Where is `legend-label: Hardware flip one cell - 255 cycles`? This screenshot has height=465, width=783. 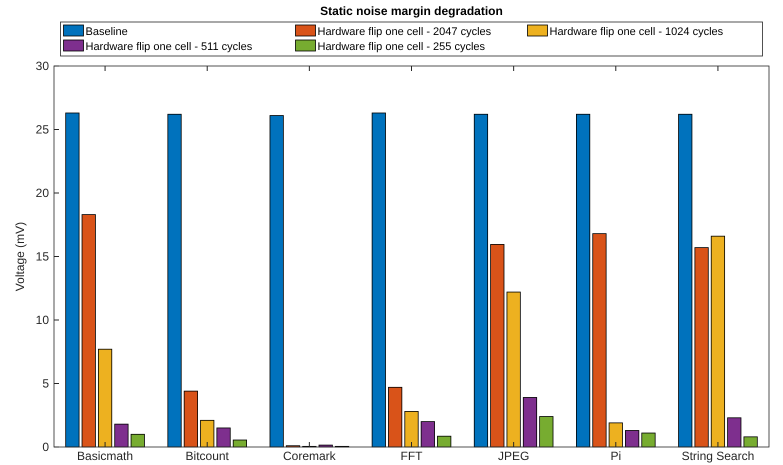 legend-label: Hardware flip one cell - 255 cycles is located at coordinates (402, 46).